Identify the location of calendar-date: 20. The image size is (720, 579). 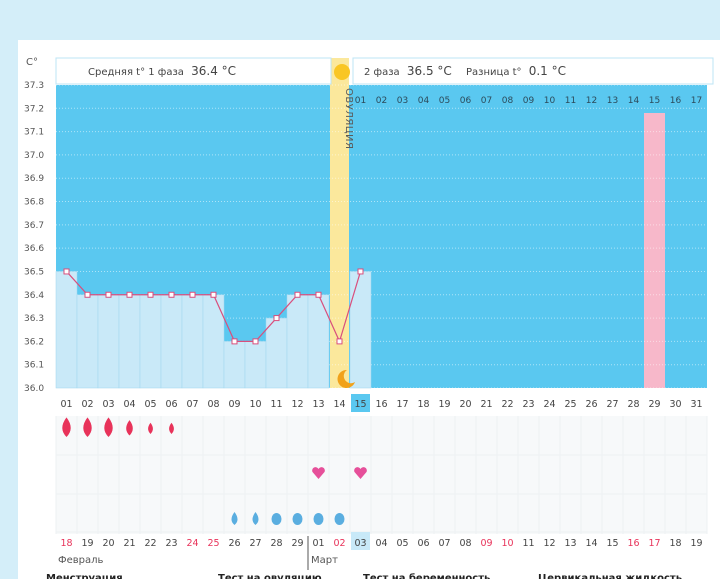
(108, 543).